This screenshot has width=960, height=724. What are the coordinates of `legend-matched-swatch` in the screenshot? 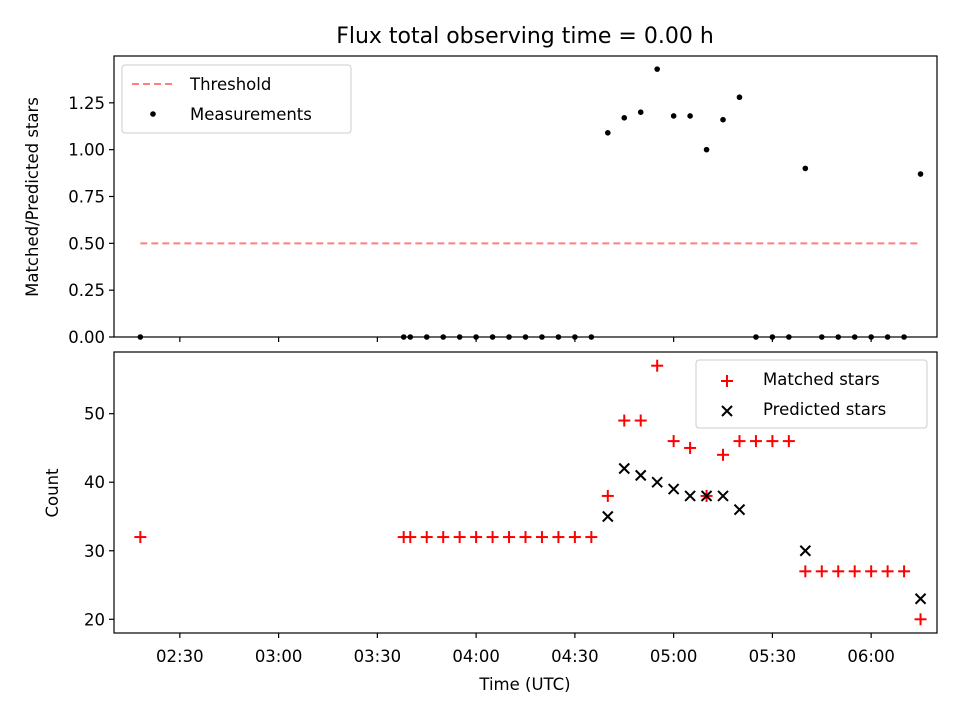 It's located at (727, 381).